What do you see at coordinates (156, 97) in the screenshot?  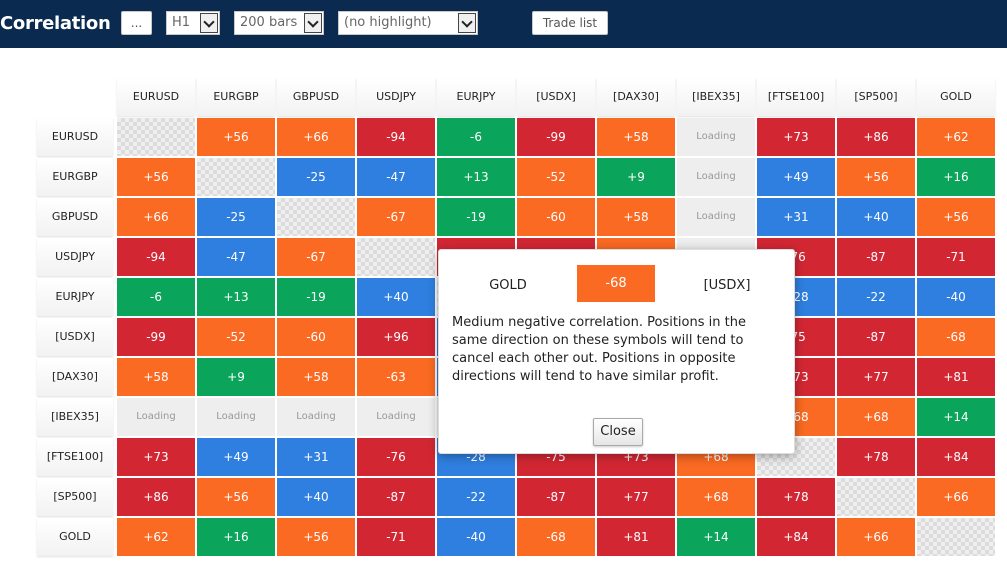 I see `column-header: EURUSD` at bounding box center [156, 97].